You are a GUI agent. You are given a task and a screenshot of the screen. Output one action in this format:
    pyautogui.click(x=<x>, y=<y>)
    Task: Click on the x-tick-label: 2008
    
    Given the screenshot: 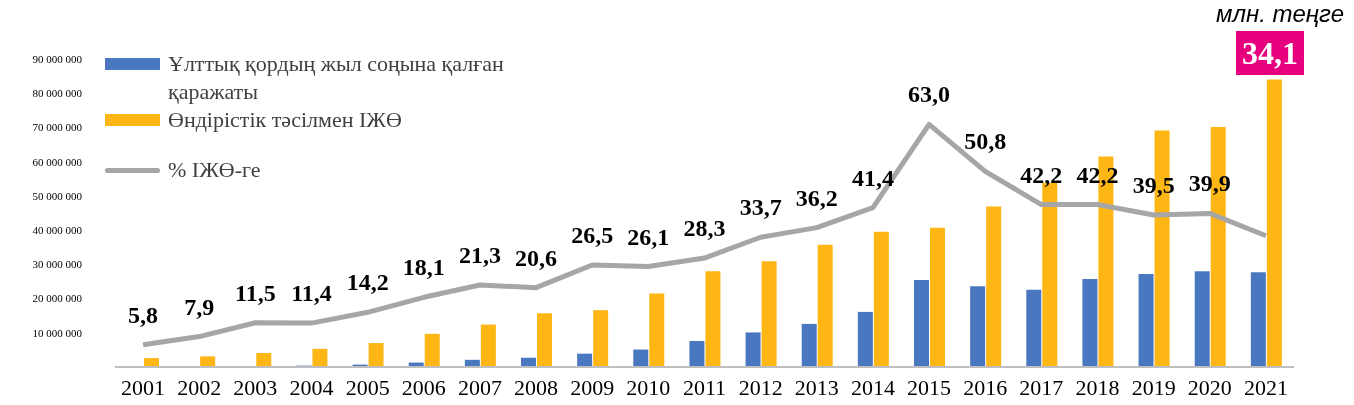 What is the action you would take?
    pyautogui.click(x=536, y=387)
    